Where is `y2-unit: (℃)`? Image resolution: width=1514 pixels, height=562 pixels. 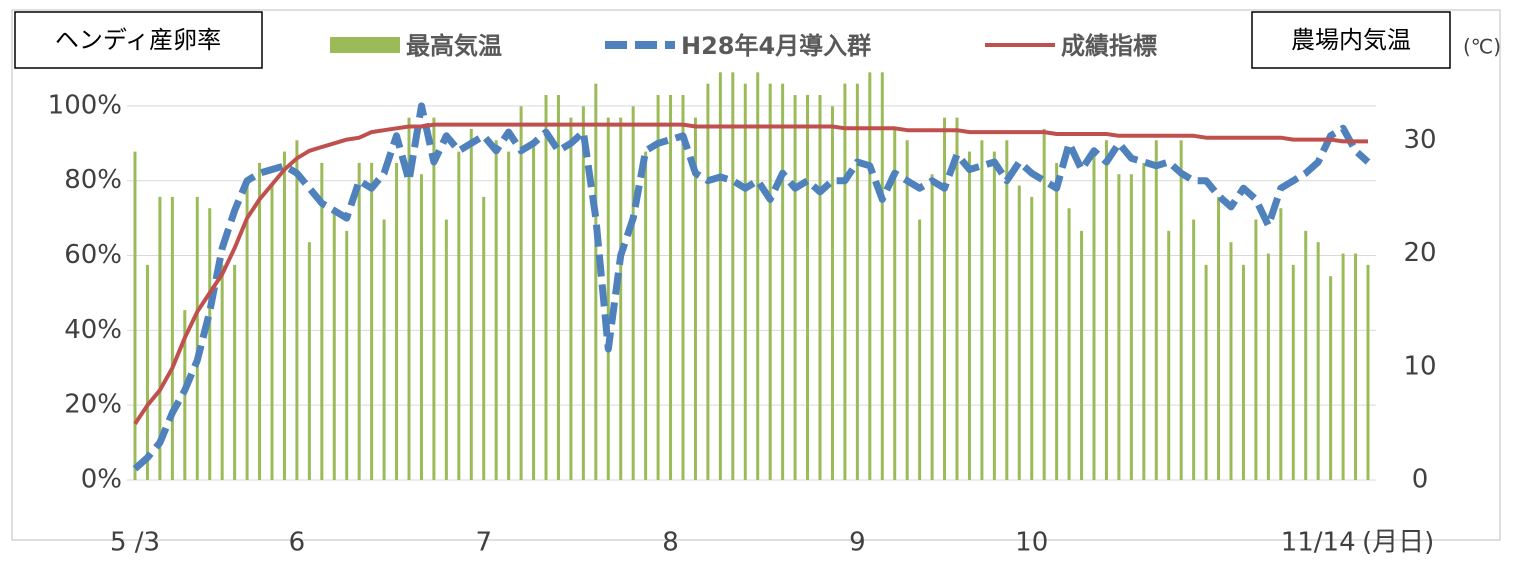
y2-unit: (℃) is located at coordinates (1482, 47).